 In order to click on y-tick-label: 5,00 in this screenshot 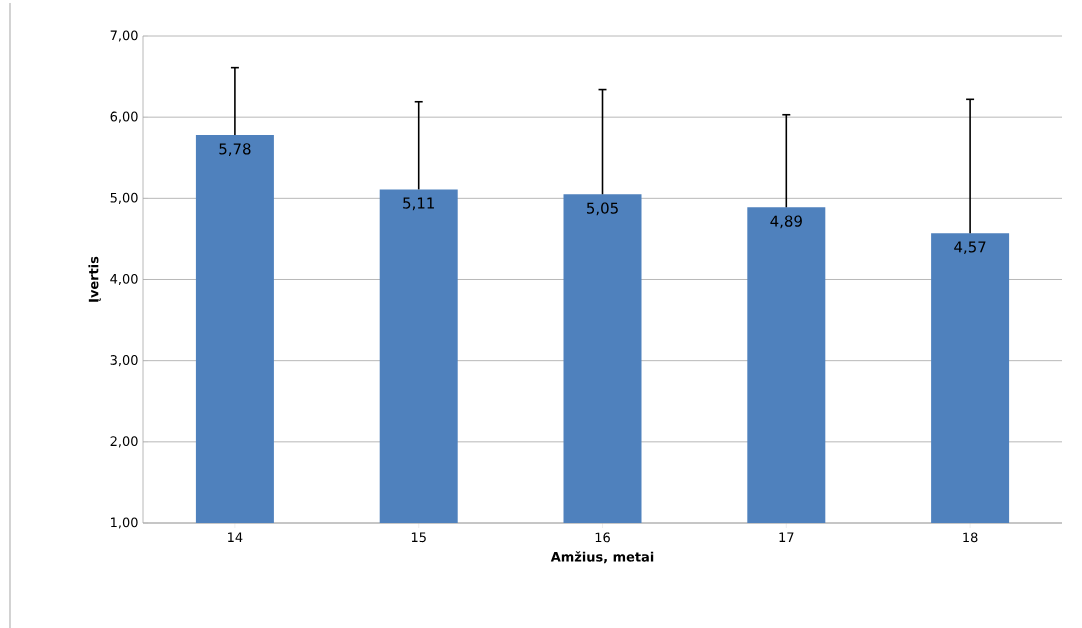, I will do `click(124, 198)`.